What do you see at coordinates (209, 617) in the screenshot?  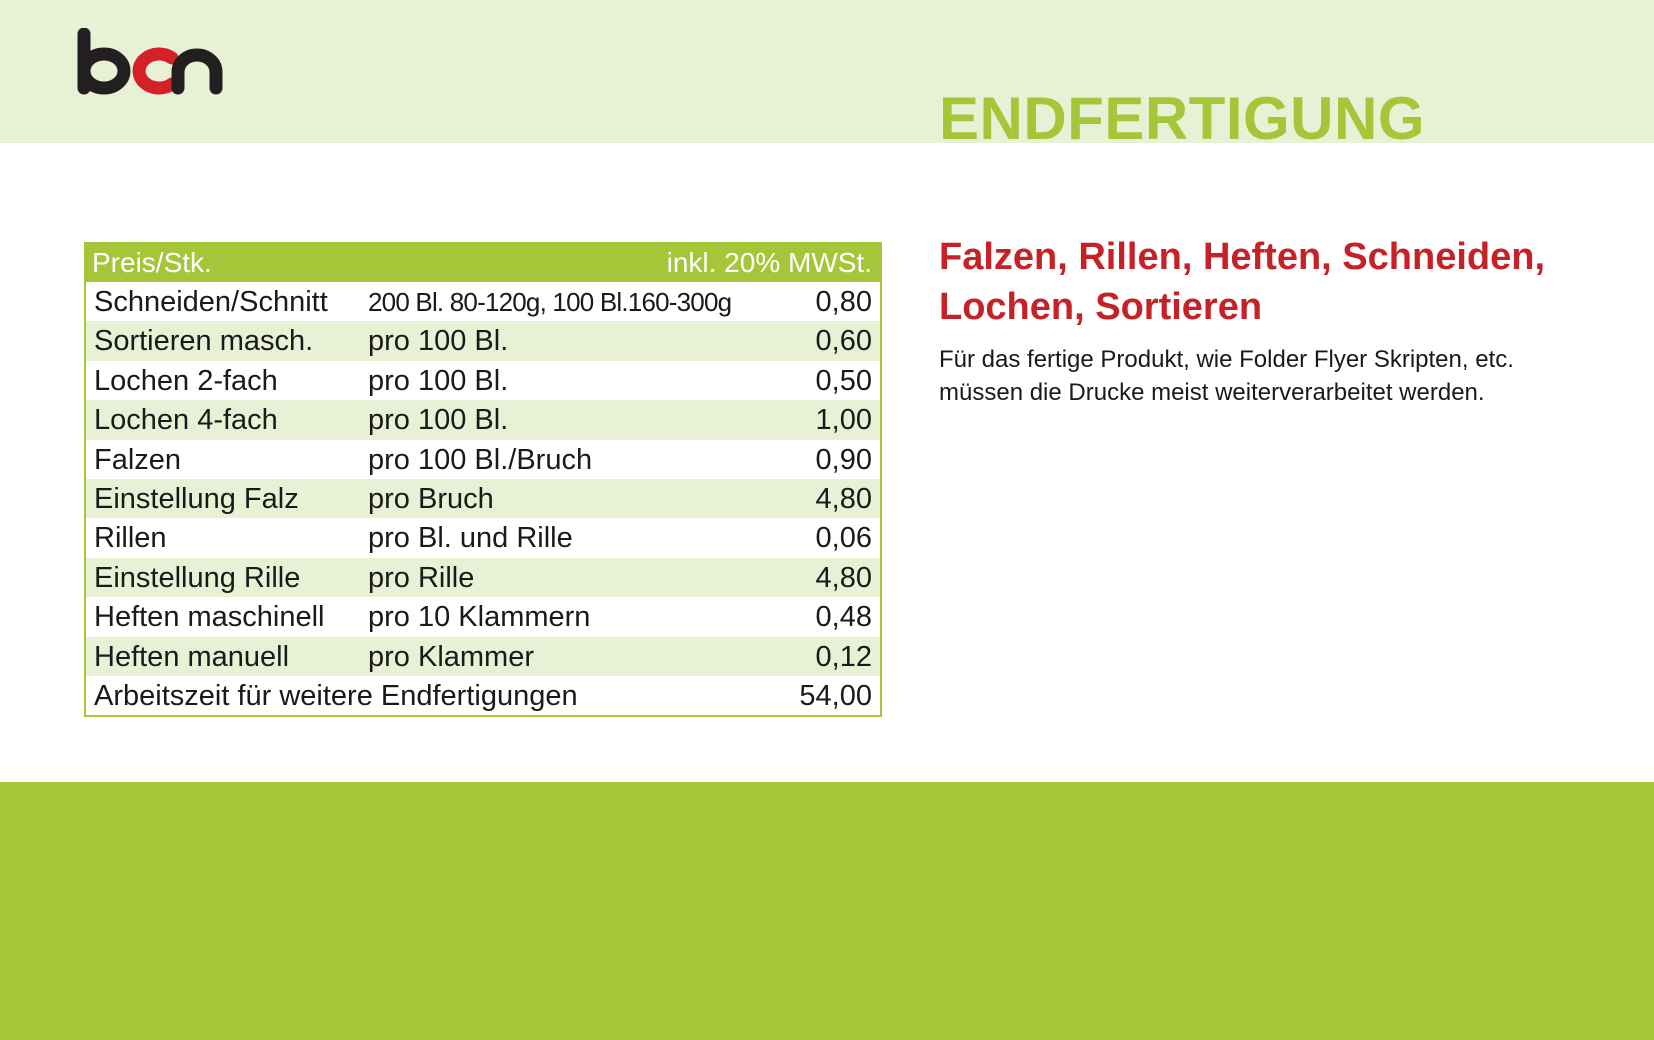 I see `row-item: Heften maschinell` at bounding box center [209, 617].